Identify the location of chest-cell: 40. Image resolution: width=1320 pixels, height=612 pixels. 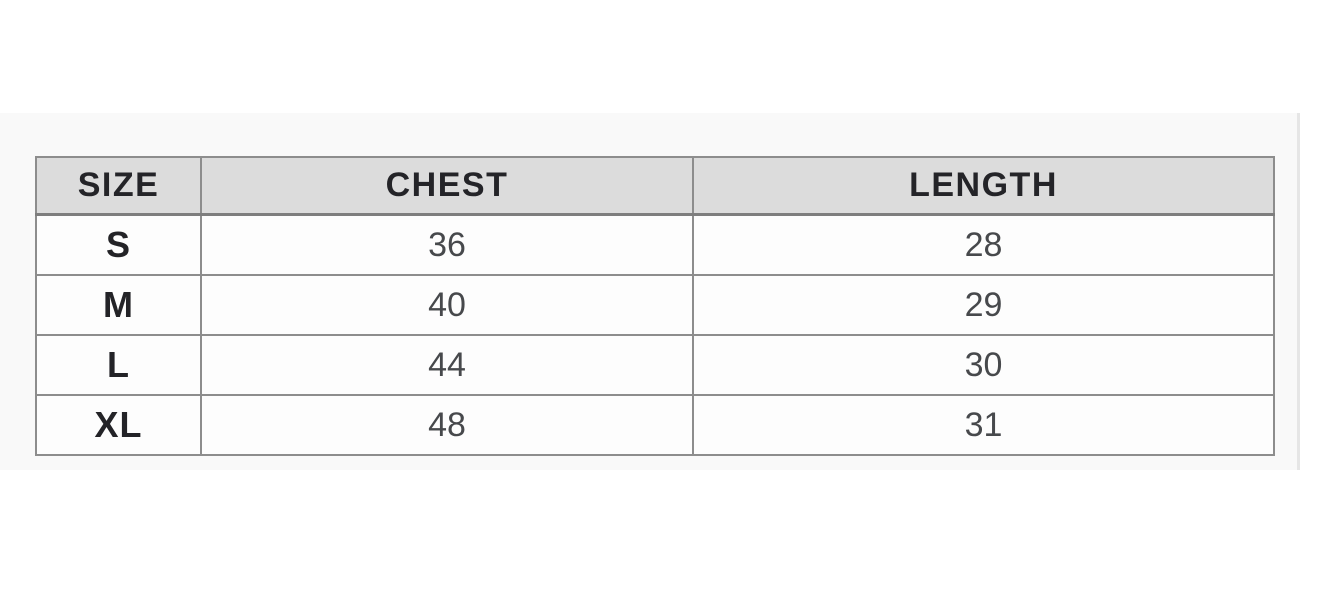
(447, 305).